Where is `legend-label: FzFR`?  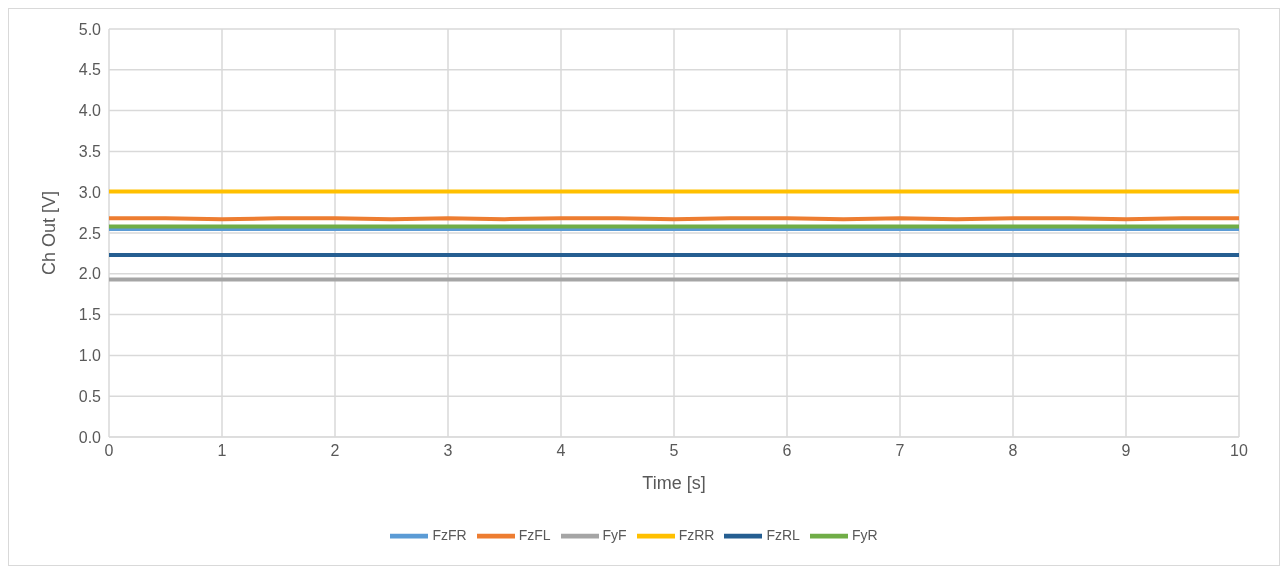
legend-label: FzFR is located at coordinates (449, 534).